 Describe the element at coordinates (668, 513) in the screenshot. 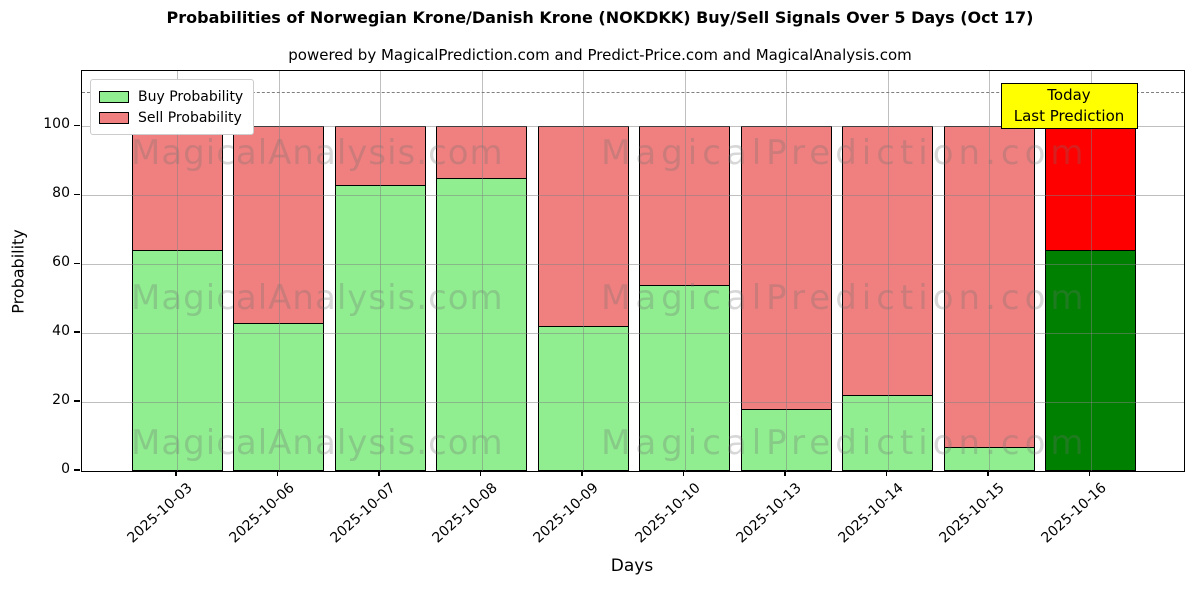

I see `x-tick-label: 2025-10-10` at that location.